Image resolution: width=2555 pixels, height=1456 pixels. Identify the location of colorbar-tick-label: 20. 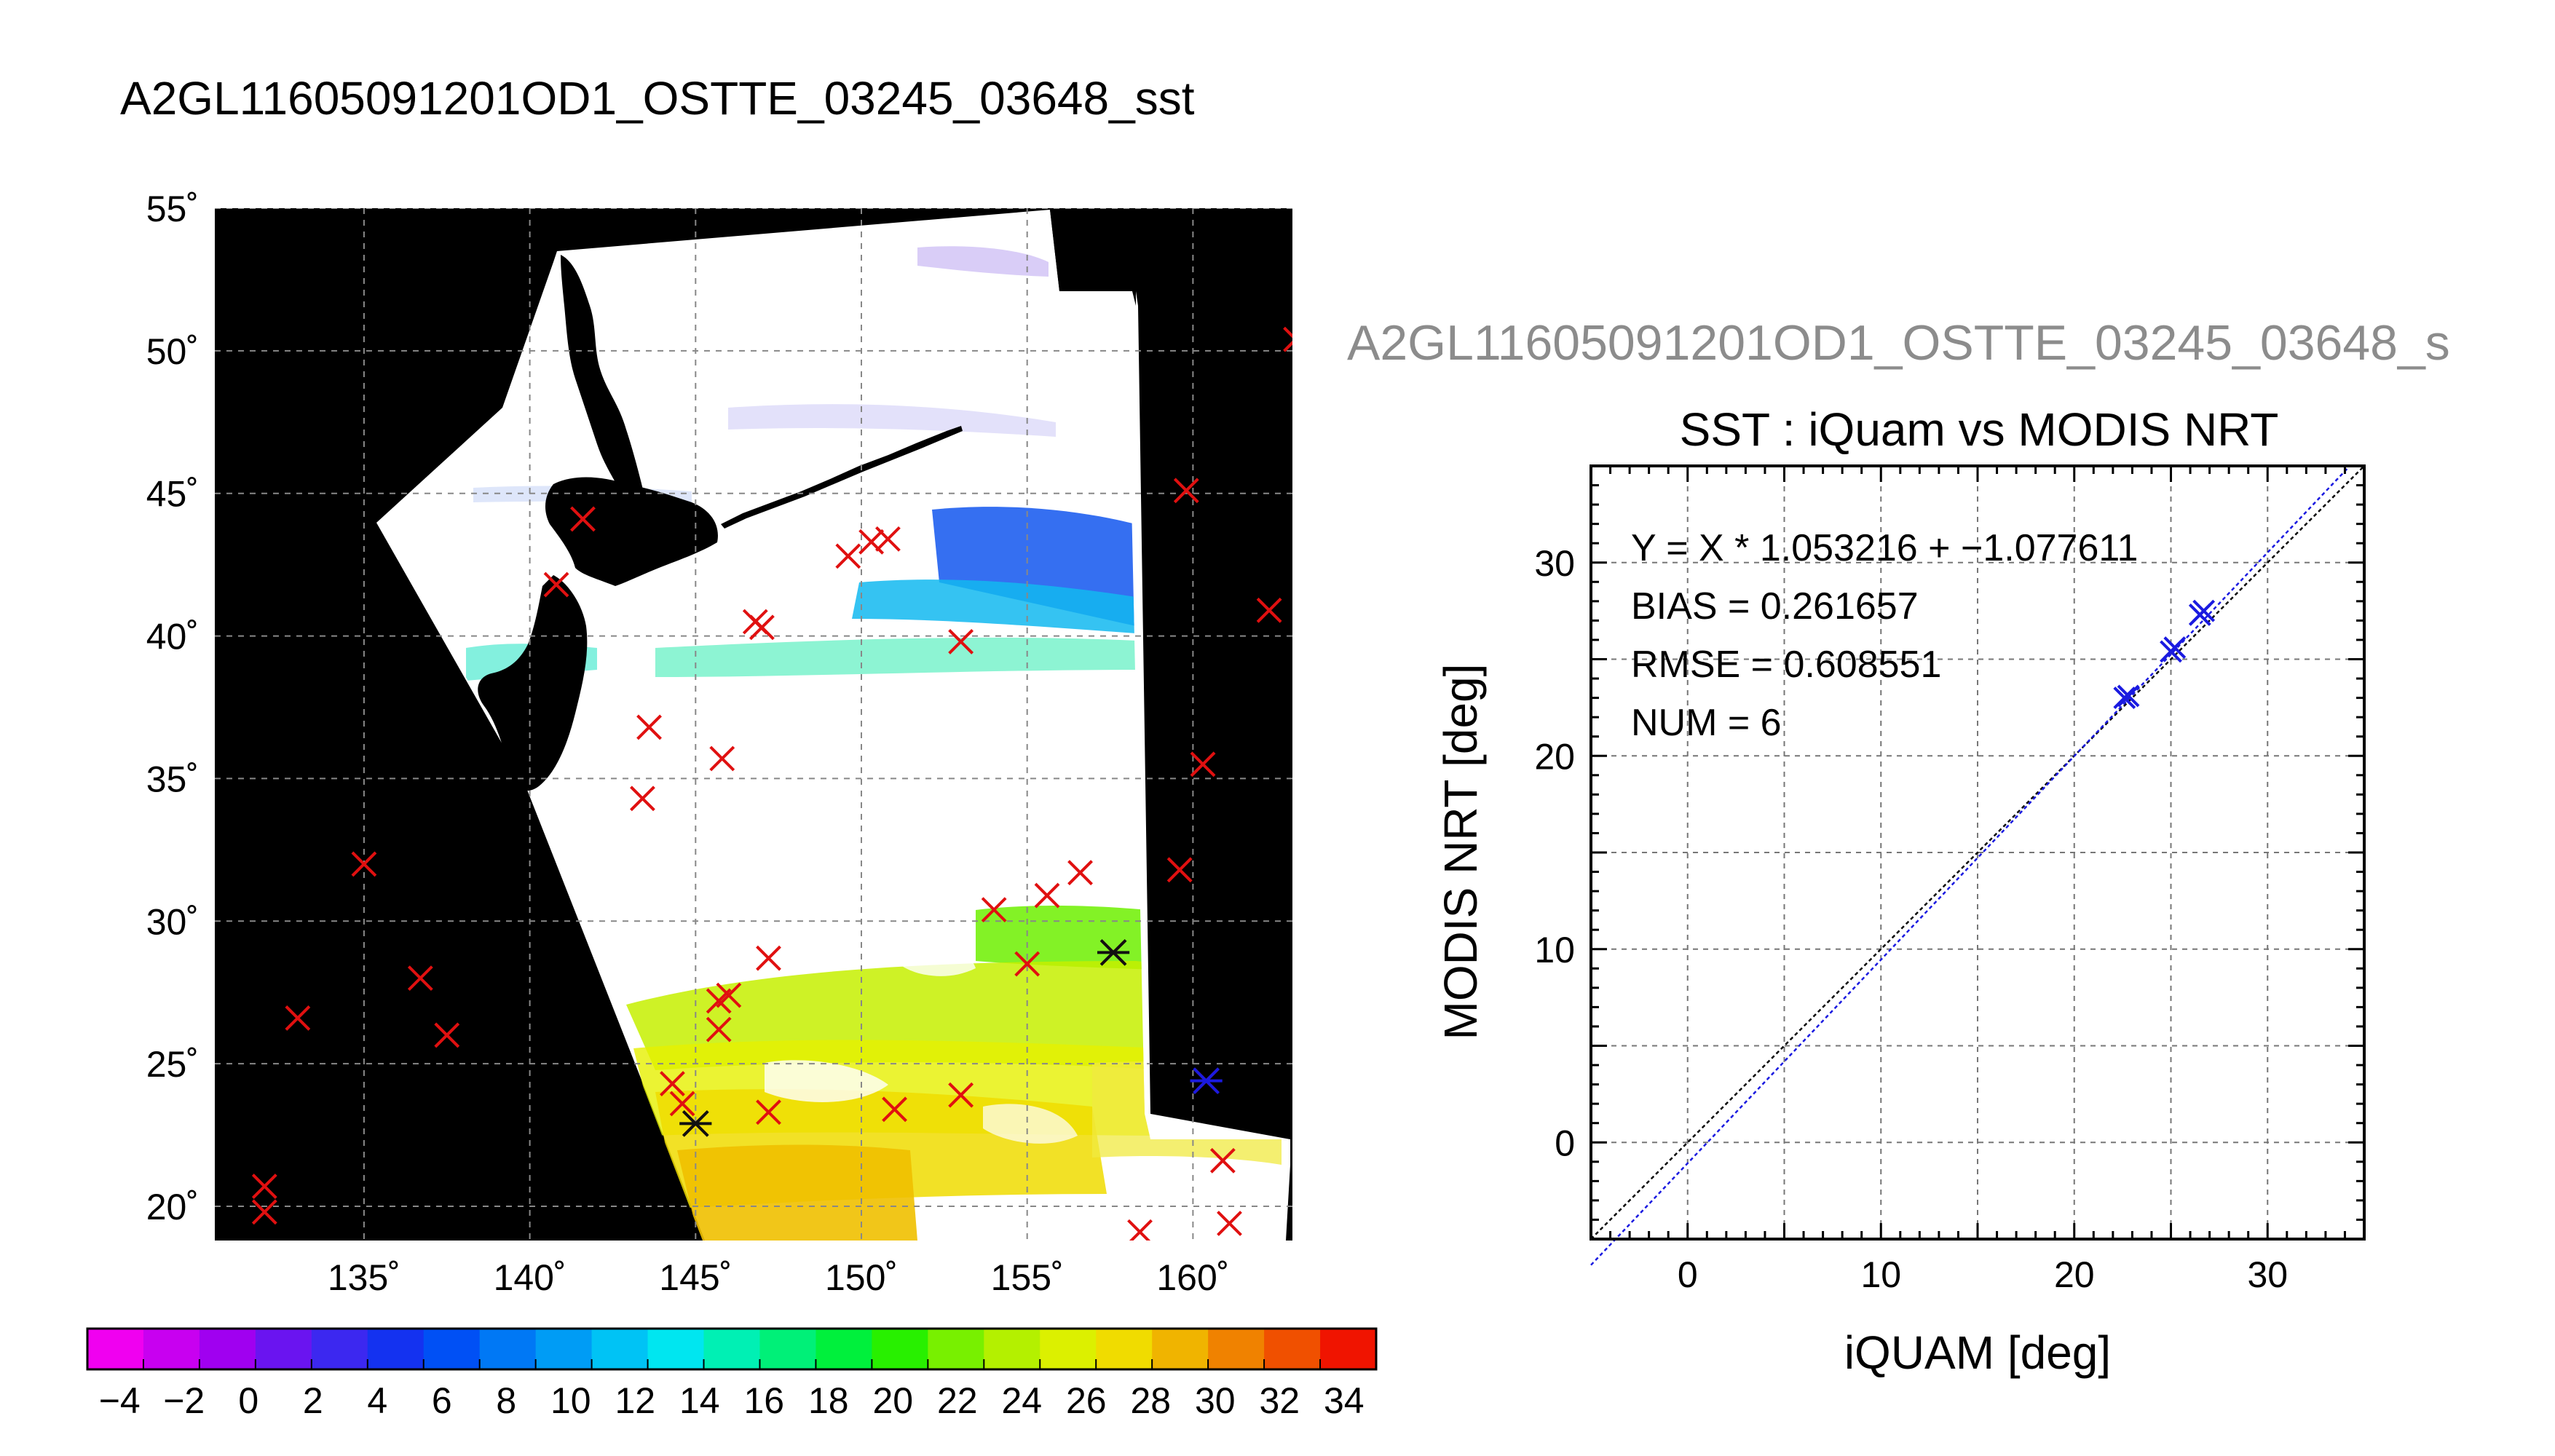
(892, 1400).